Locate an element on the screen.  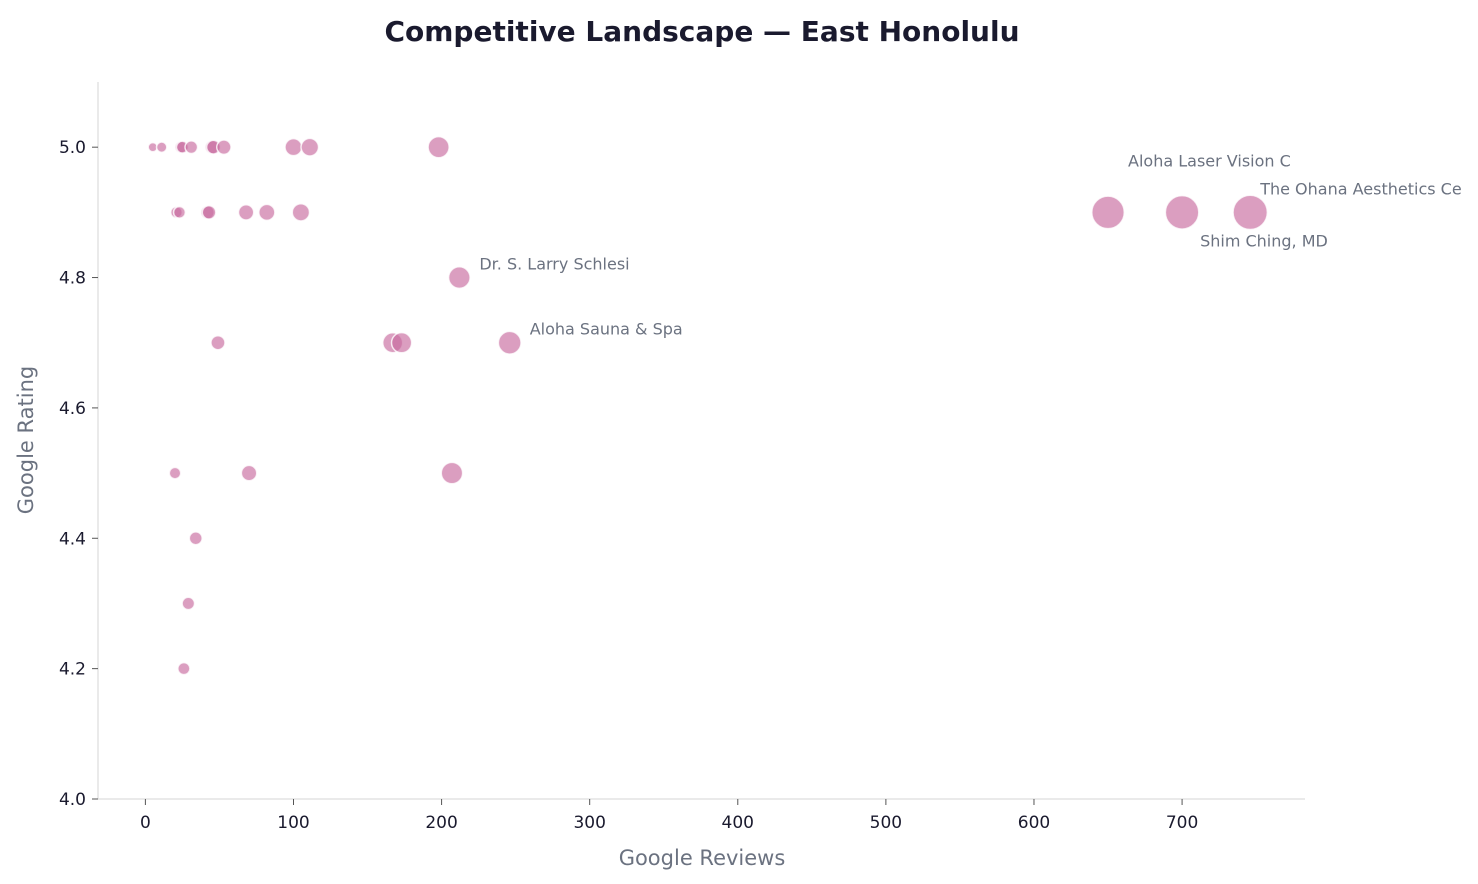
x-tick-label: 0 is located at coordinates (145, 823).